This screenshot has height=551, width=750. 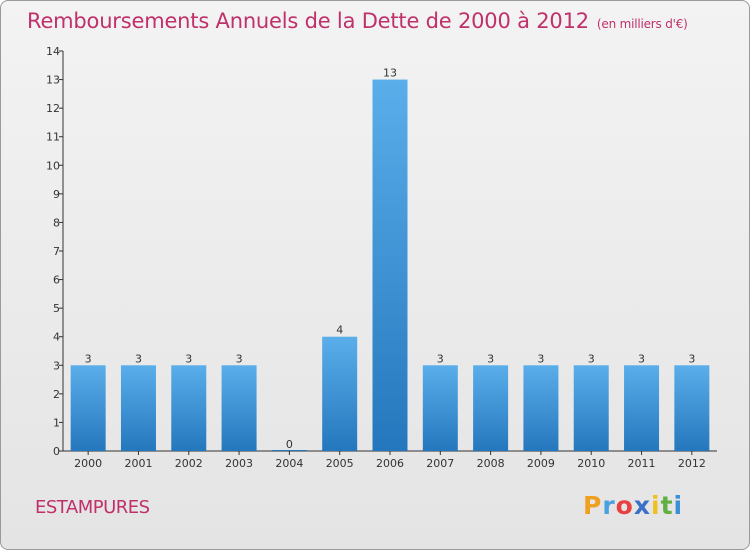 I want to click on data-label: 0, so click(x=289, y=444).